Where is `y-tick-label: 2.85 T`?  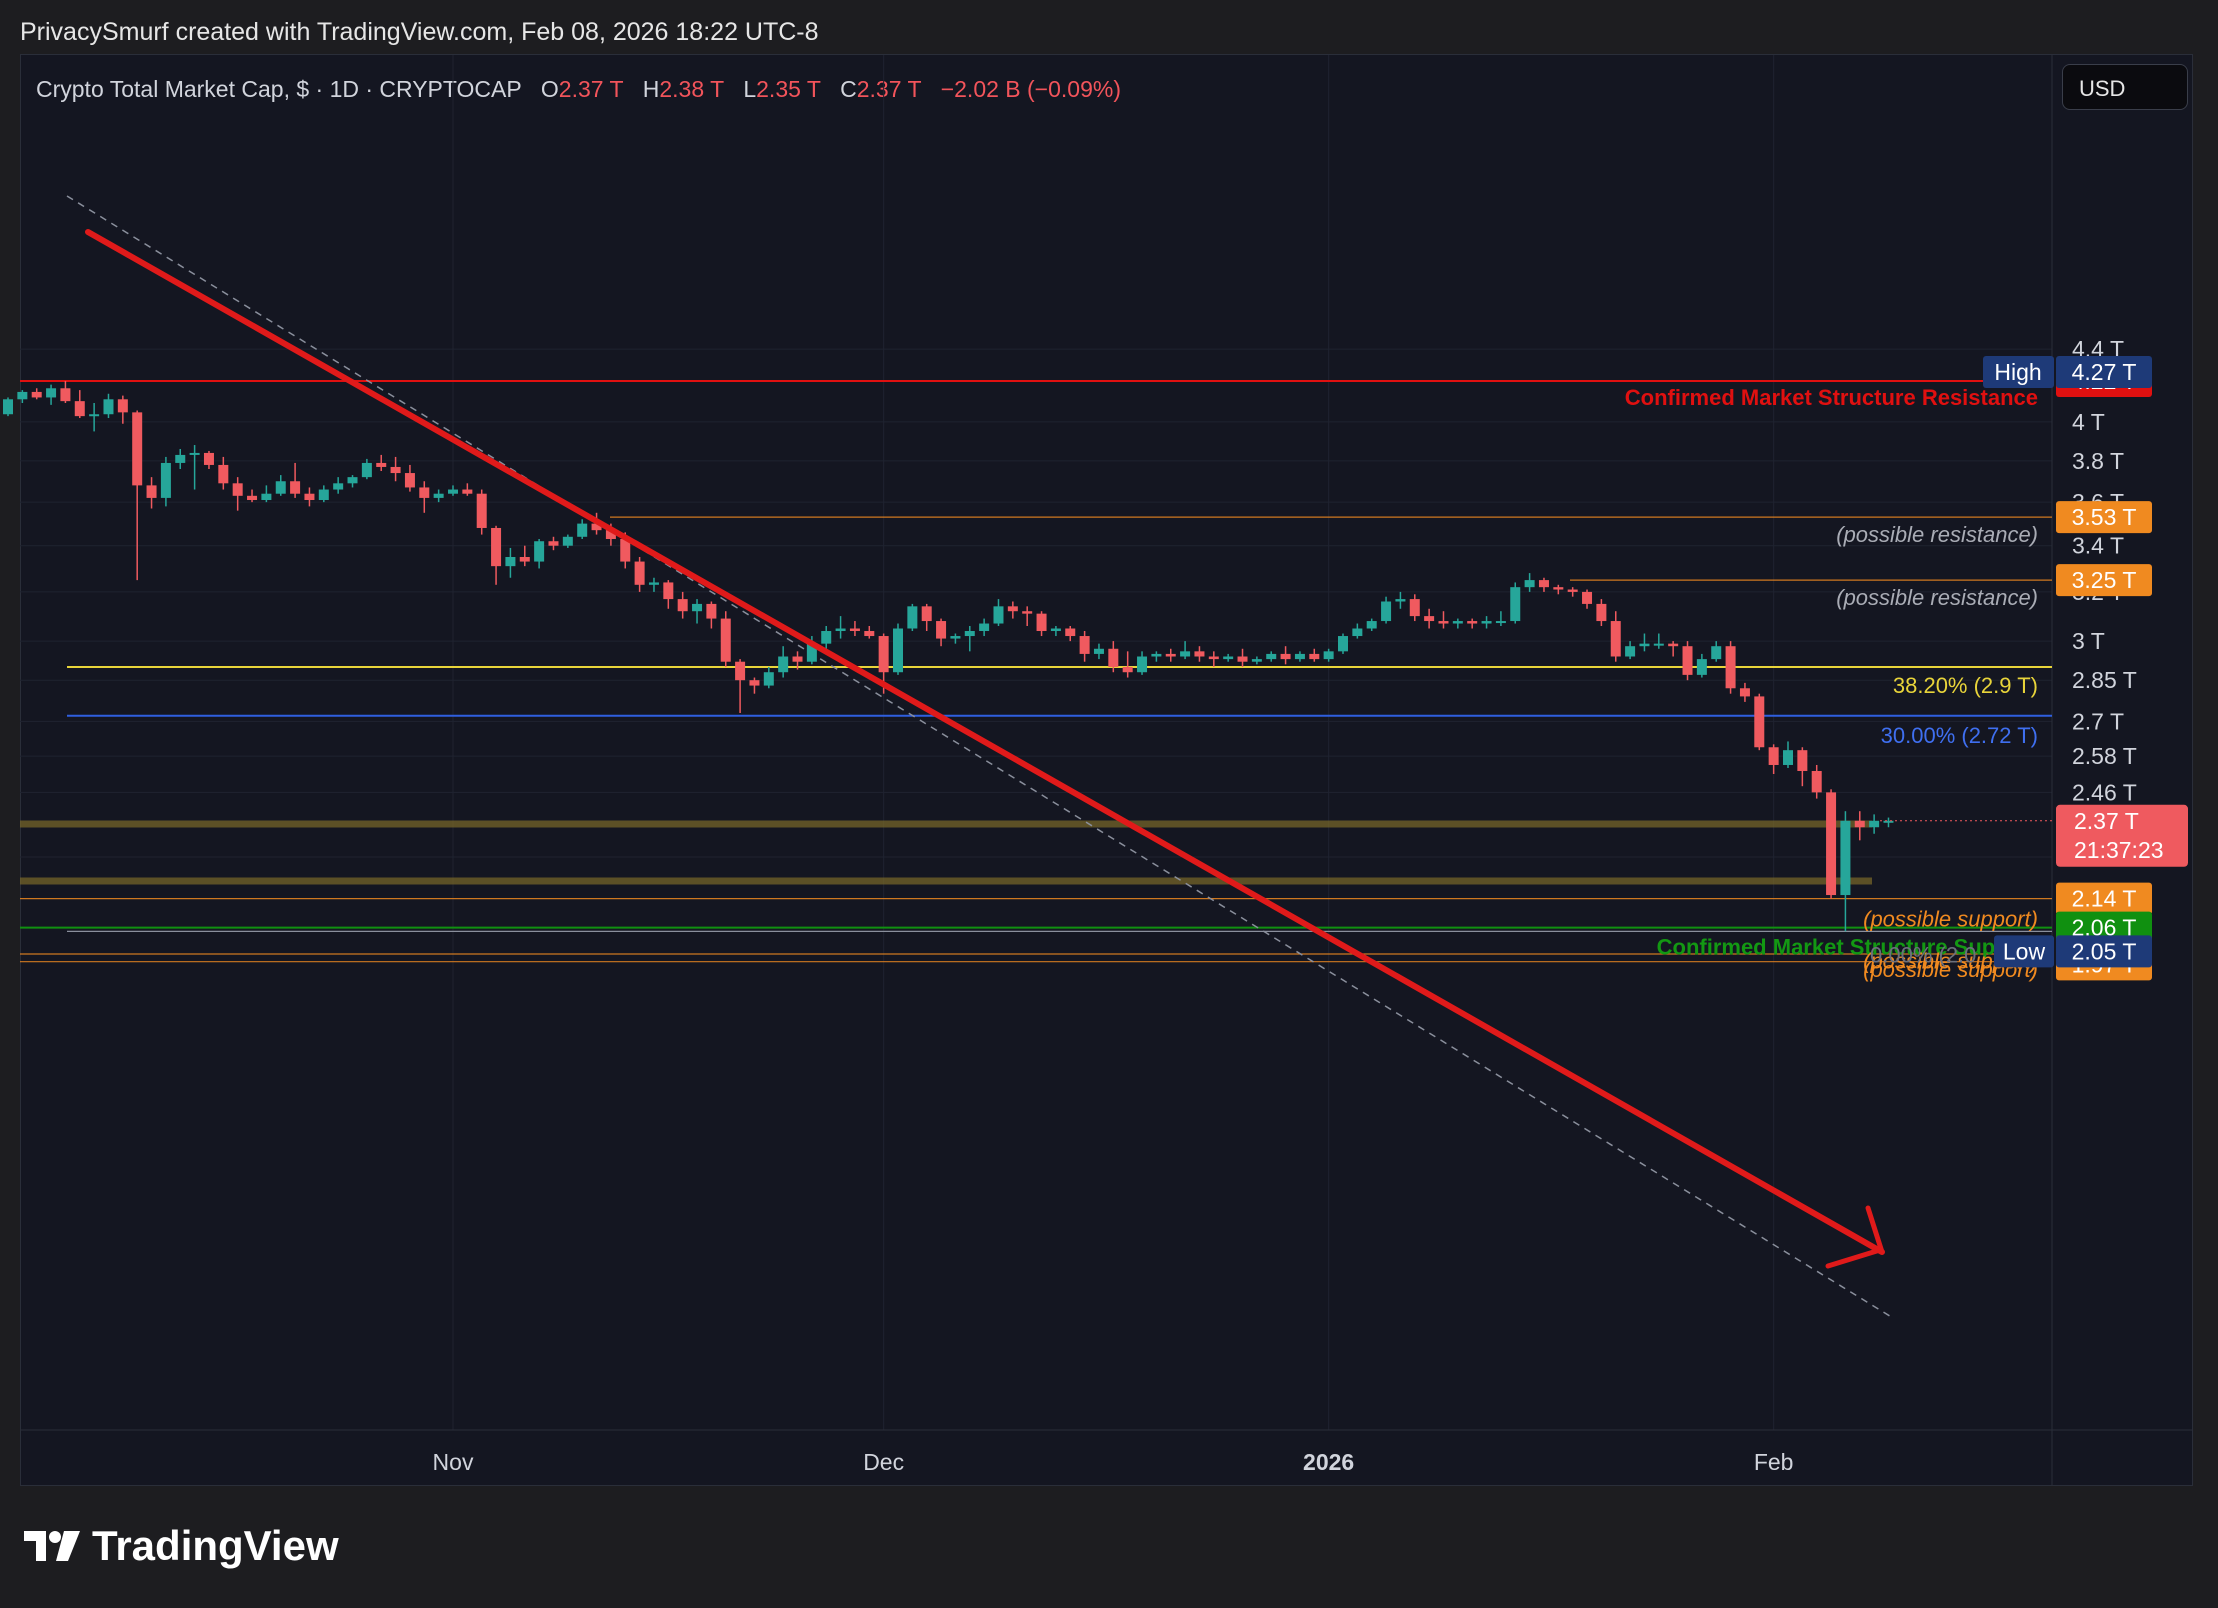
y-tick-label: 2.85 T is located at coordinates (2104, 680).